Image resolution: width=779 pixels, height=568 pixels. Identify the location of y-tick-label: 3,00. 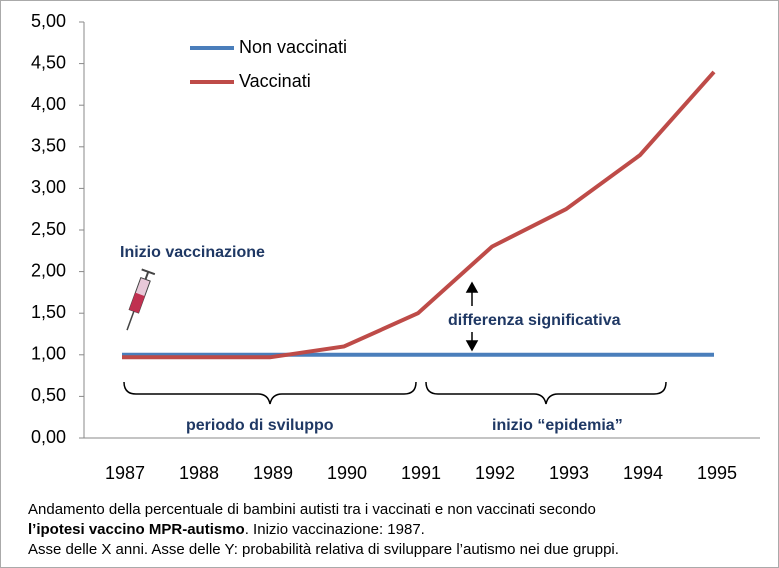
(48, 187).